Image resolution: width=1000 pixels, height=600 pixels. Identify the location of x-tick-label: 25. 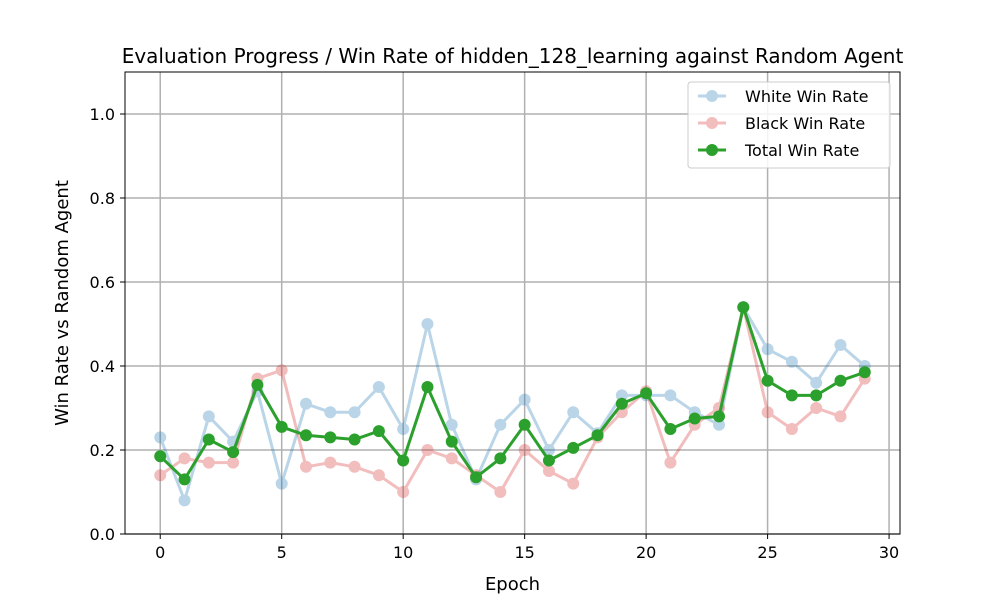
(767, 552).